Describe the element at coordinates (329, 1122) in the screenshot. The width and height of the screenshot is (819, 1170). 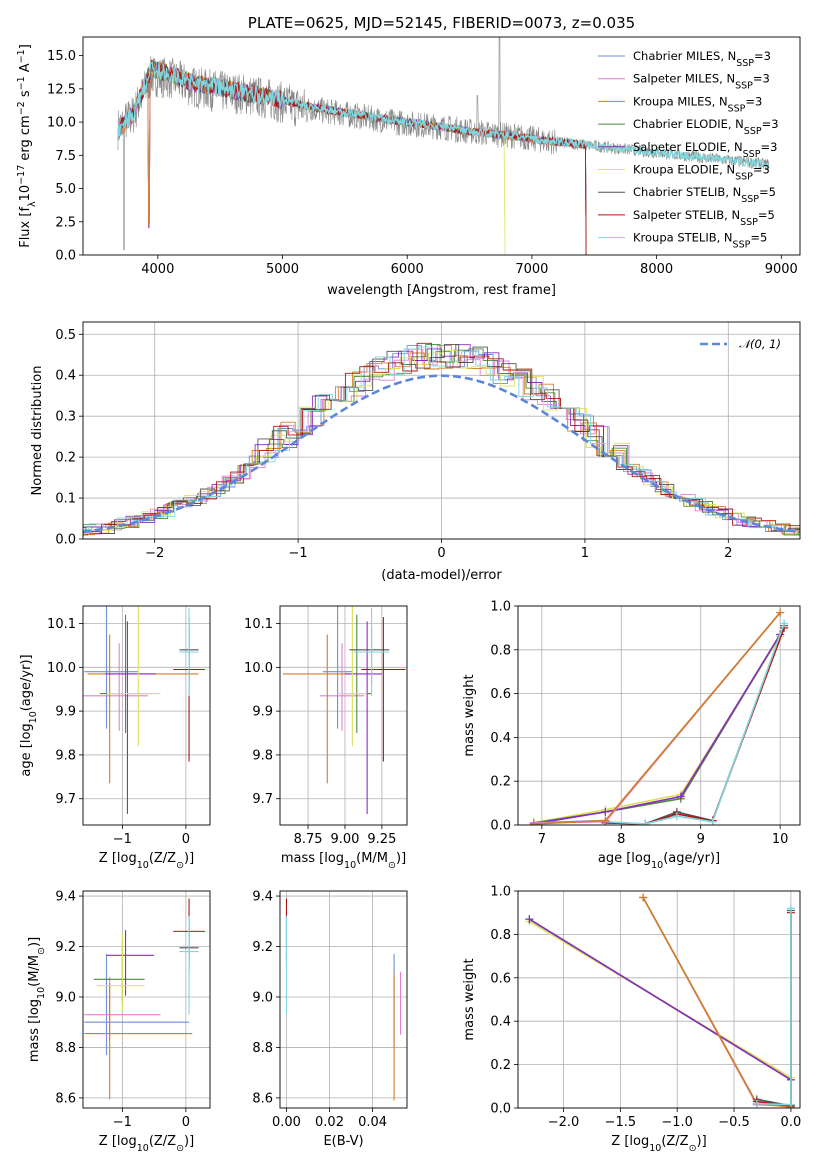
I see `x-tick-label: 0.02` at that location.